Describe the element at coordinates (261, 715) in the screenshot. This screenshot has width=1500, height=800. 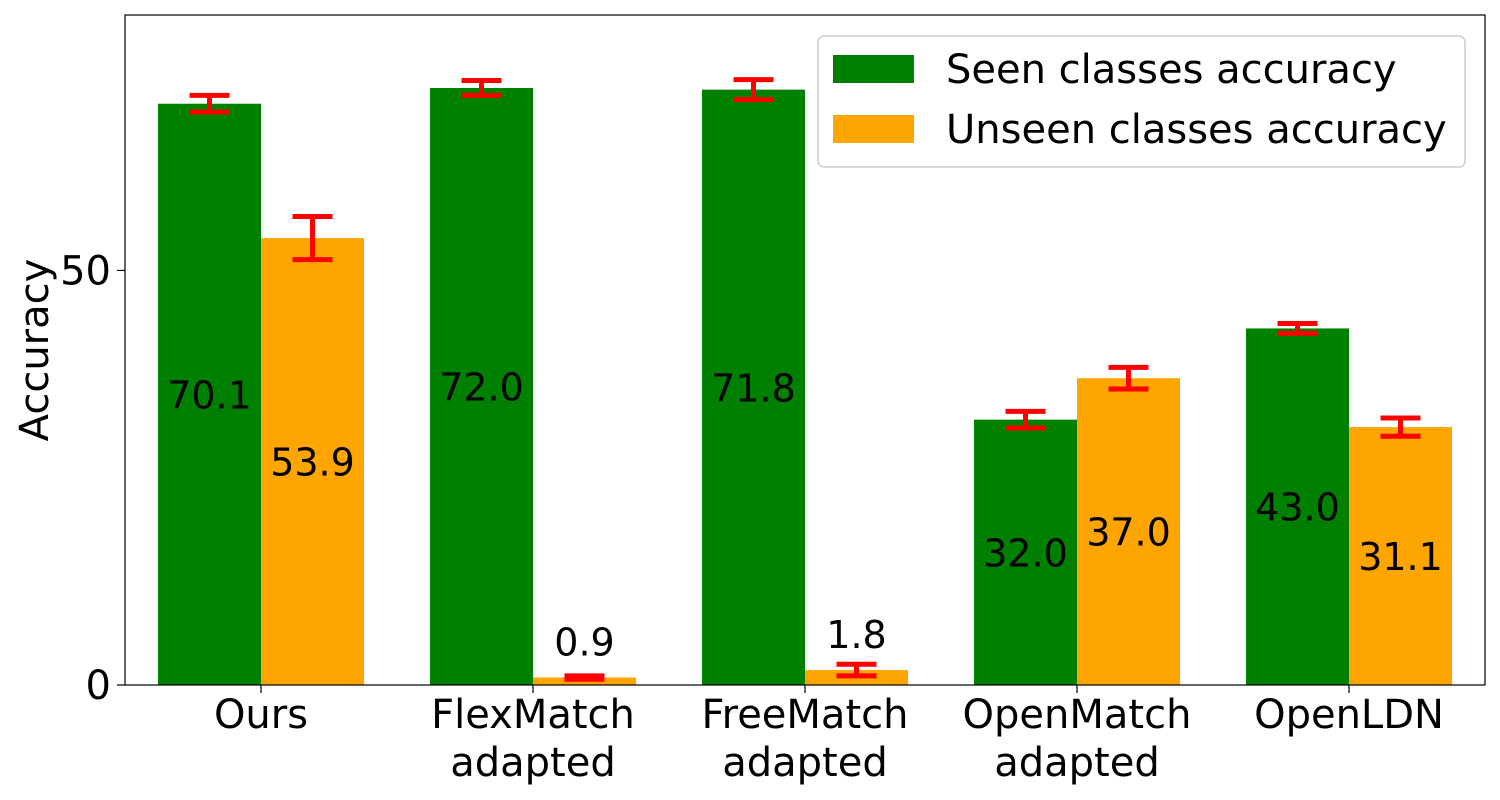
I see `x-tick-label-0: Ours` at that location.